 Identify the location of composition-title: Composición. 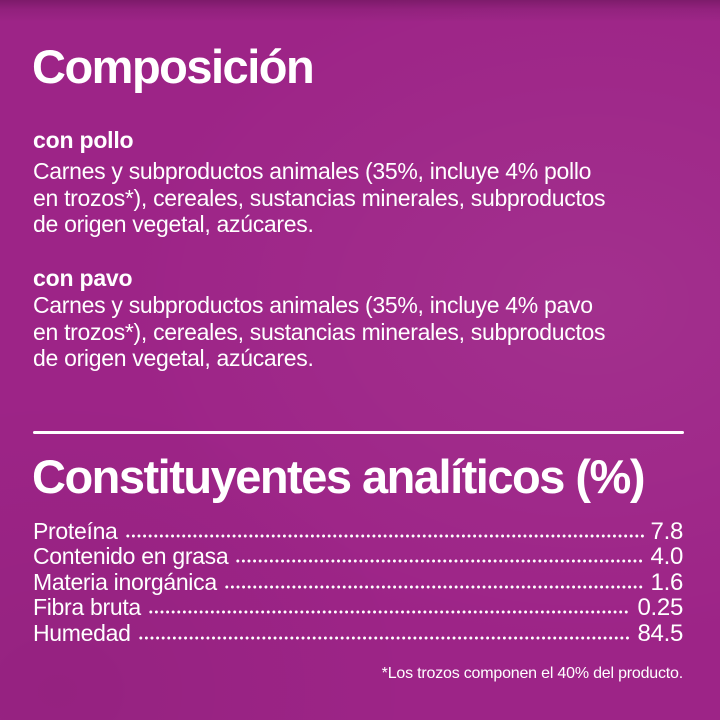
(173, 66).